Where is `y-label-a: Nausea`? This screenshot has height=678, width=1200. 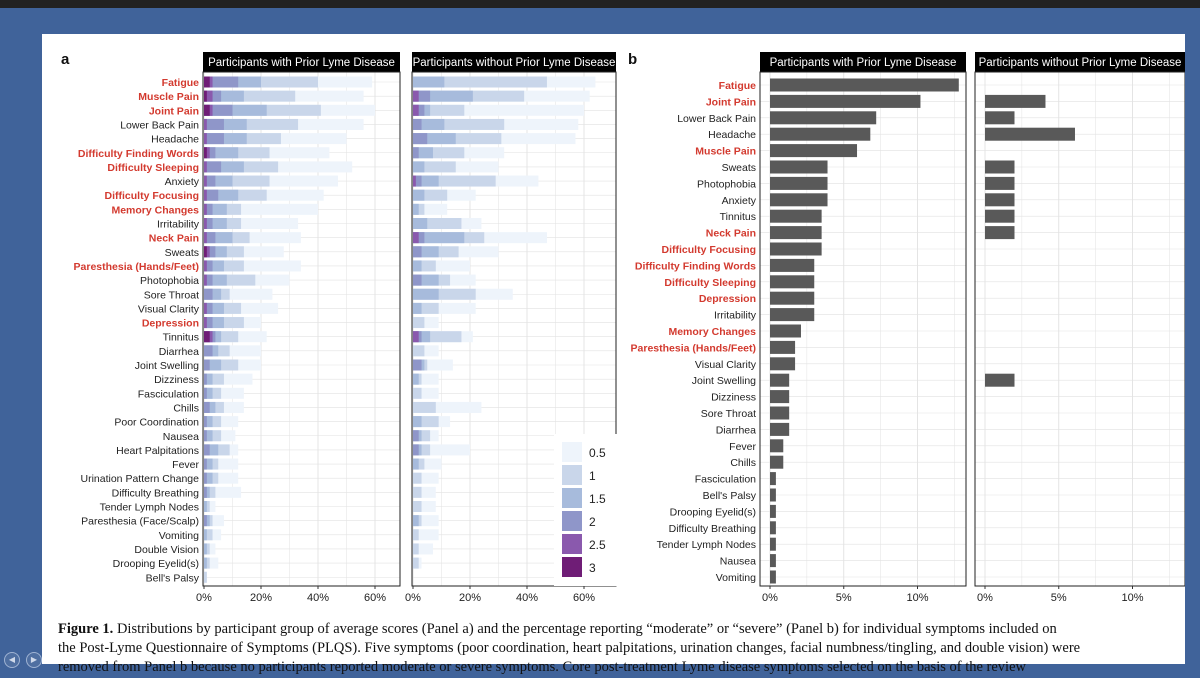 y-label-a: Nausea is located at coordinates (181, 437).